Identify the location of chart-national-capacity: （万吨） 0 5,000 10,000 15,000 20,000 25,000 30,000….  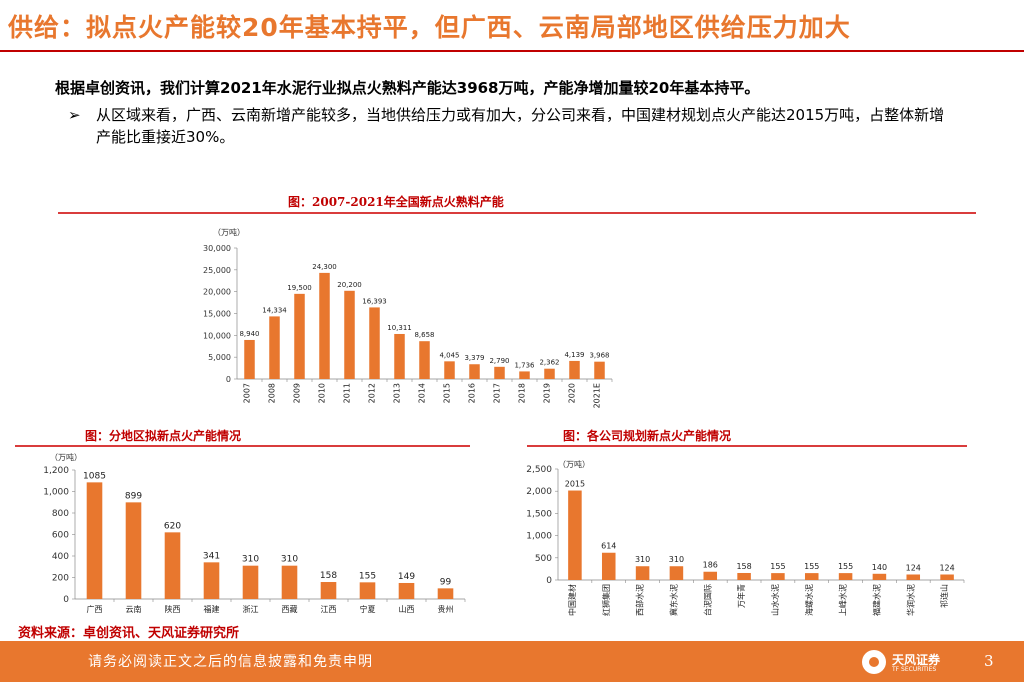
(408, 317).